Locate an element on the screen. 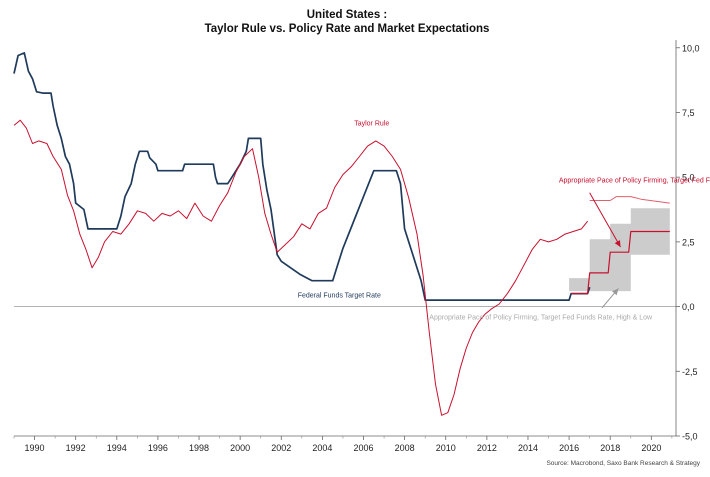 Image resolution: width=710 pixels, height=477 pixels. x-tick-label: 2002 is located at coordinates (281, 448).